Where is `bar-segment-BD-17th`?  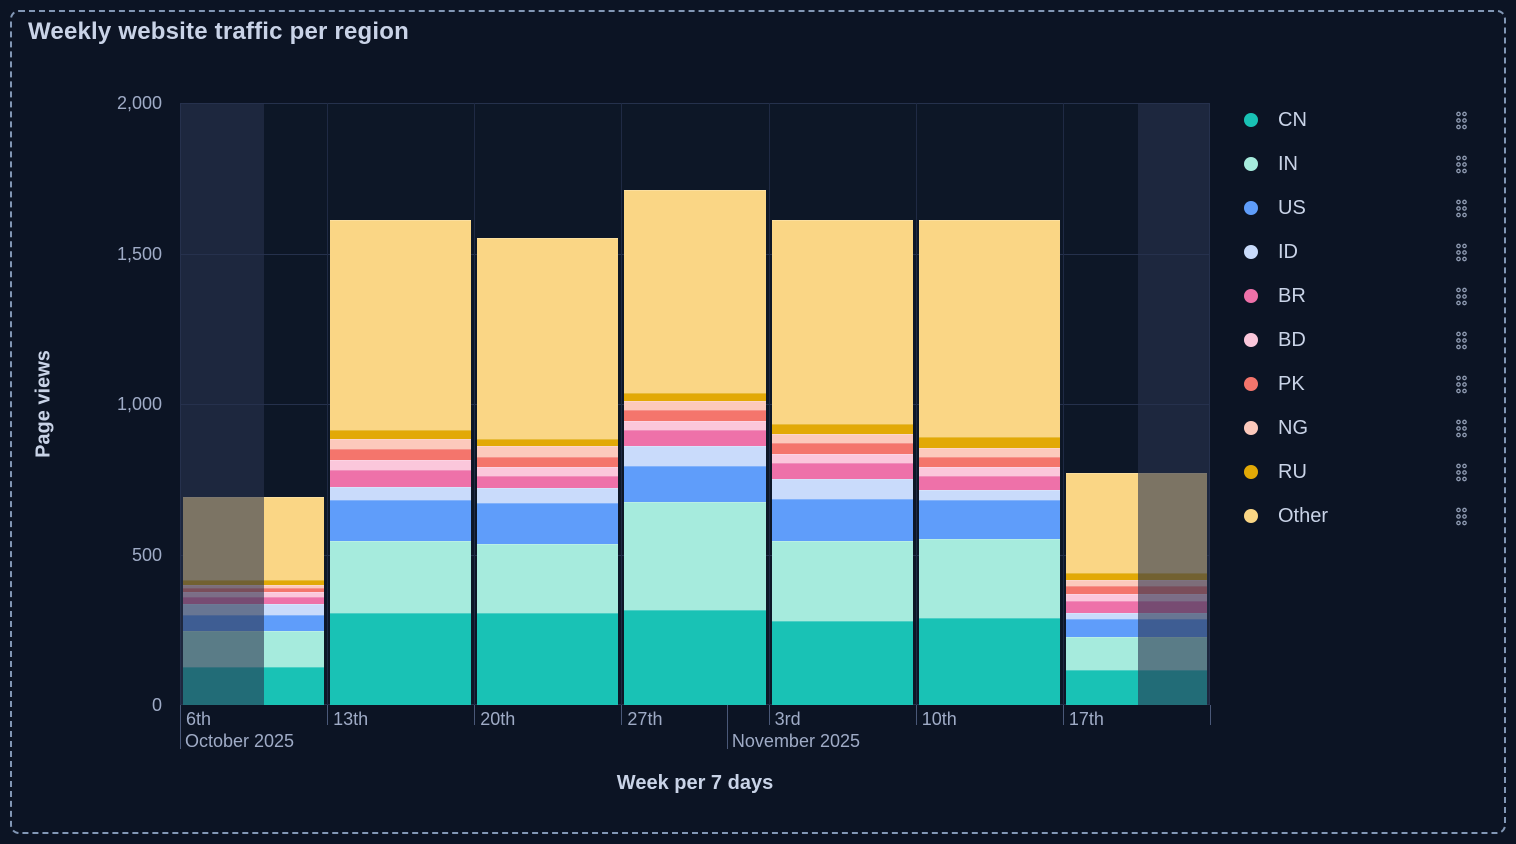
bar-segment-BD-17th is located at coordinates (1136, 597).